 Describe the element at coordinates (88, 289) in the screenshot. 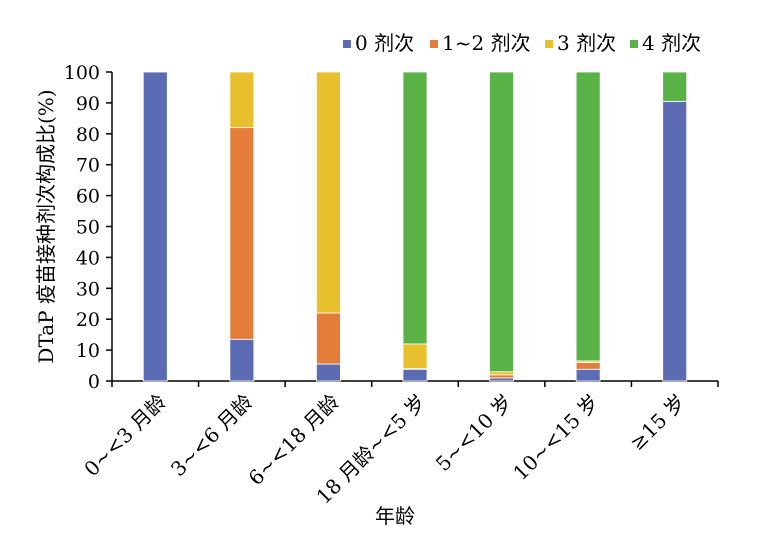

I see `y-tick-label: 30` at that location.